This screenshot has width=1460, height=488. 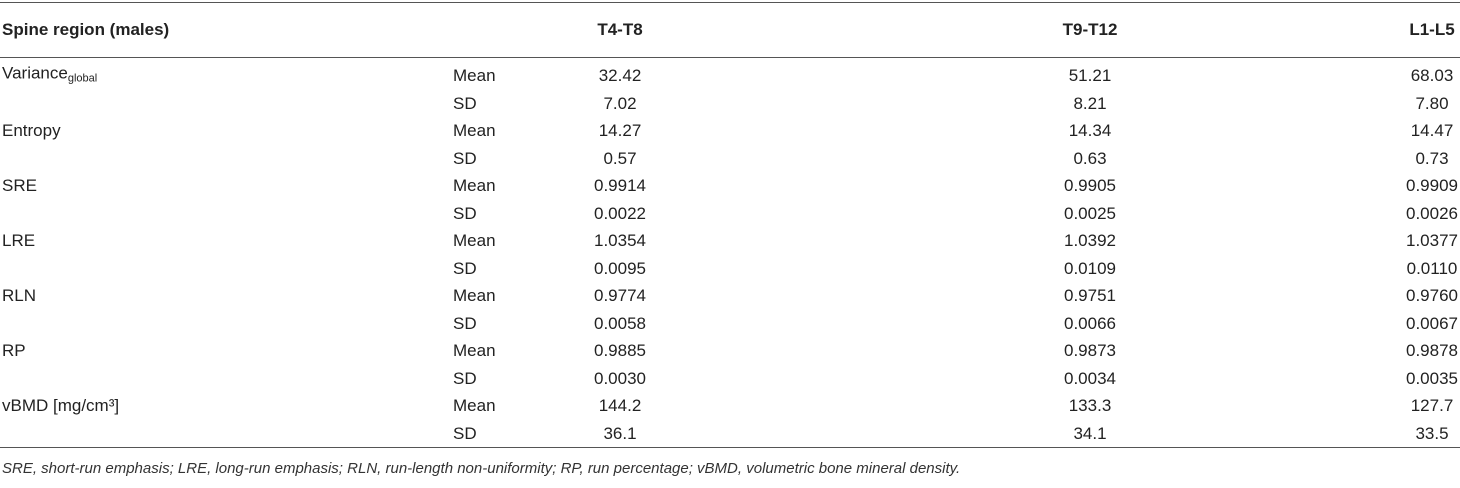 I want to click on value-cell: 0.9909, so click(x=1432, y=185).